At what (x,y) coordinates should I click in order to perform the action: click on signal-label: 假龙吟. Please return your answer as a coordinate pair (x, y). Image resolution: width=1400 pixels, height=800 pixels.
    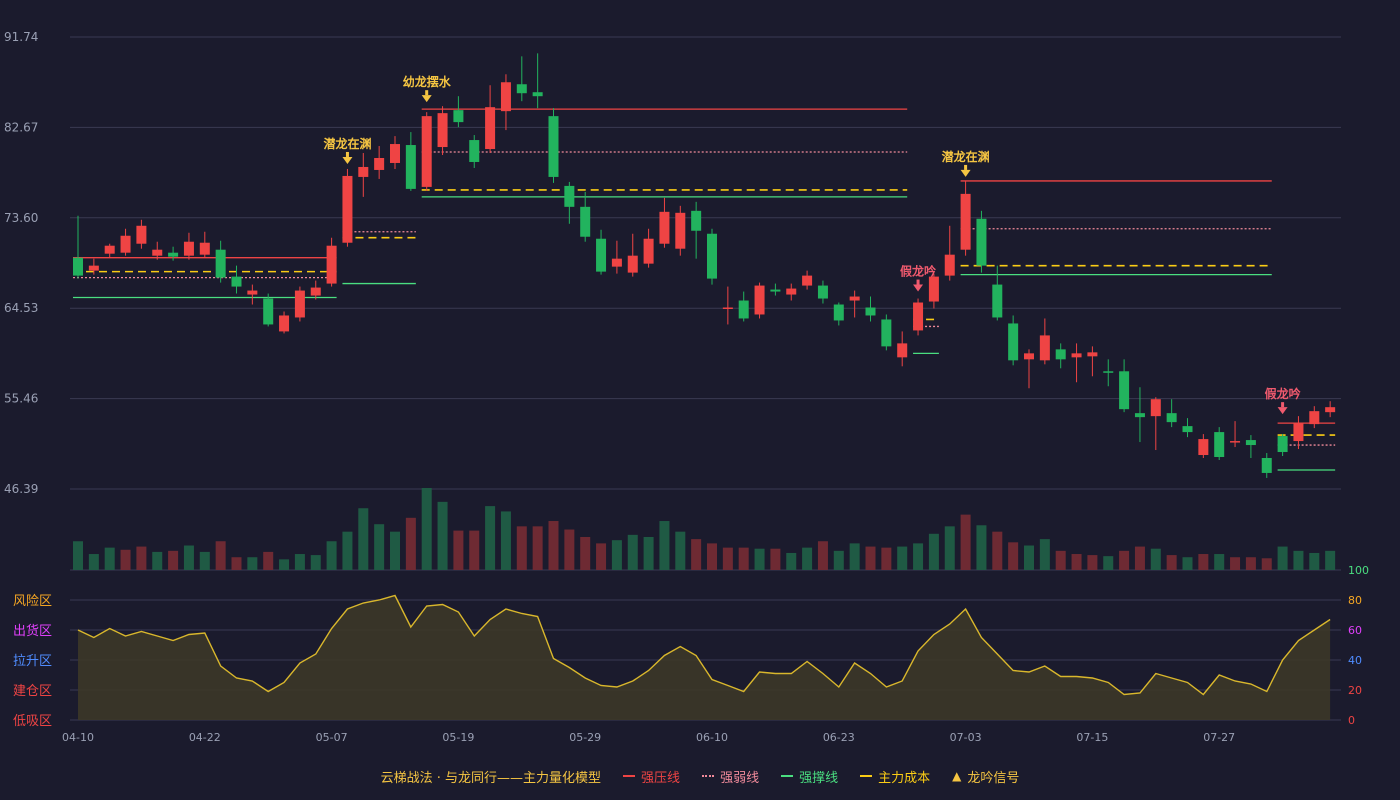
    Looking at the image, I should click on (1283, 393).